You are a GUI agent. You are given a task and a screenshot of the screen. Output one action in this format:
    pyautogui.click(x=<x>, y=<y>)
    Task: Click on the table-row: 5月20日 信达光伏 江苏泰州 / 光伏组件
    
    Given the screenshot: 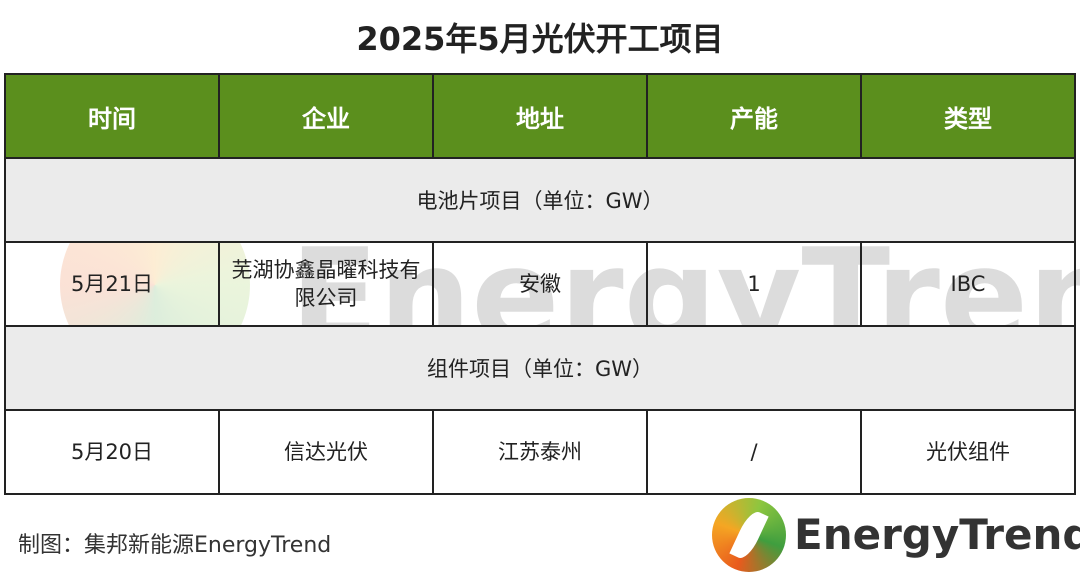 What is the action you would take?
    pyautogui.click(x=540, y=452)
    